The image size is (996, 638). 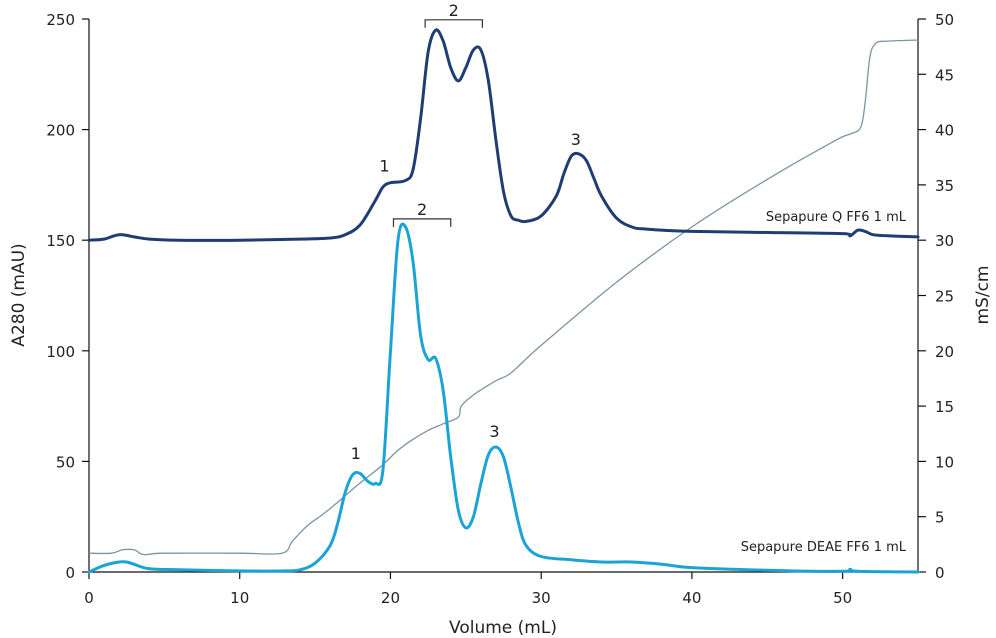 I want to click on left-y-axis: 0 50 100 150 200 250, so click(x=68, y=296).